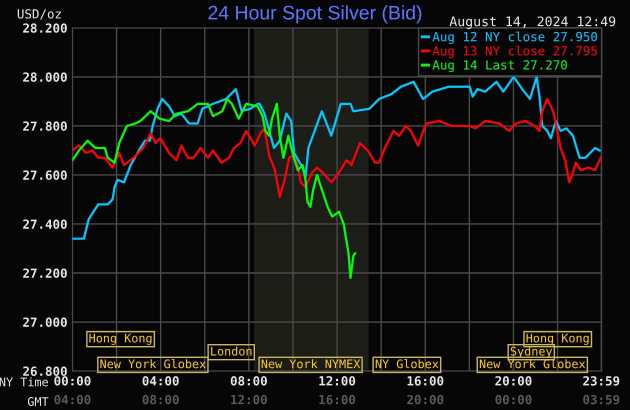 The width and height of the screenshot is (630, 410). I want to click on x2-axis-title: GMT, so click(38, 401).